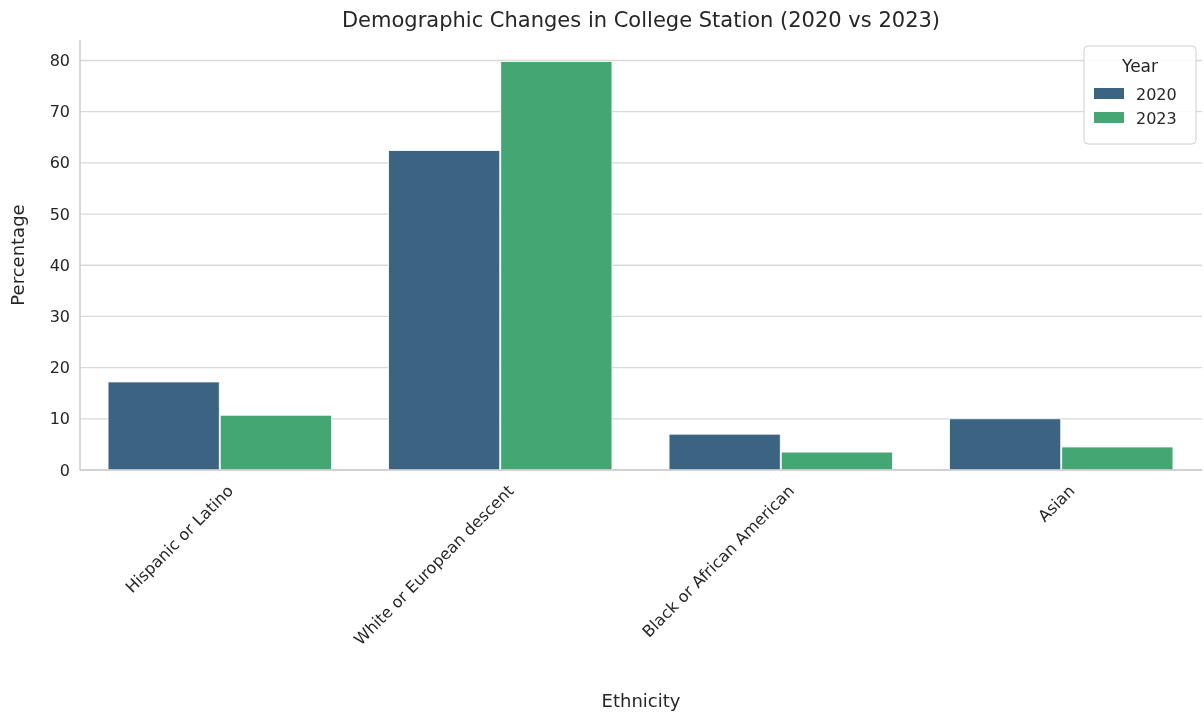 The height and width of the screenshot is (715, 1204). Describe the element at coordinates (59, 112) in the screenshot. I see `y-tick-label: 70` at that location.